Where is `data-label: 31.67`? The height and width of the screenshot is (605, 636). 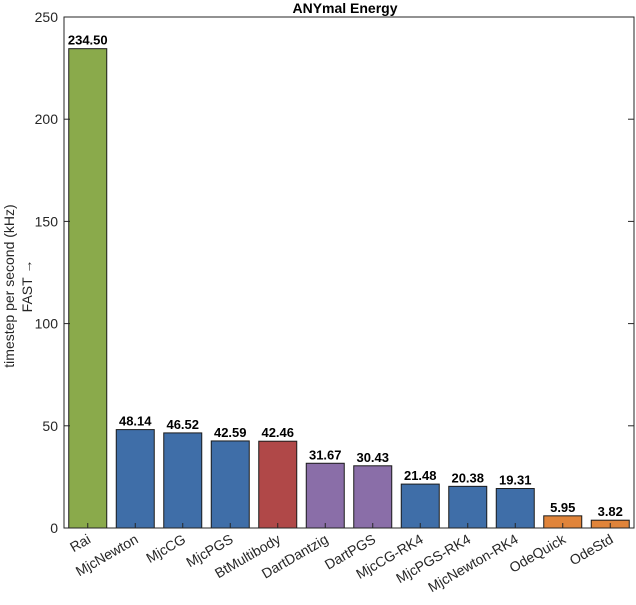
data-label: 31.67 is located at coordinates (325, 454).